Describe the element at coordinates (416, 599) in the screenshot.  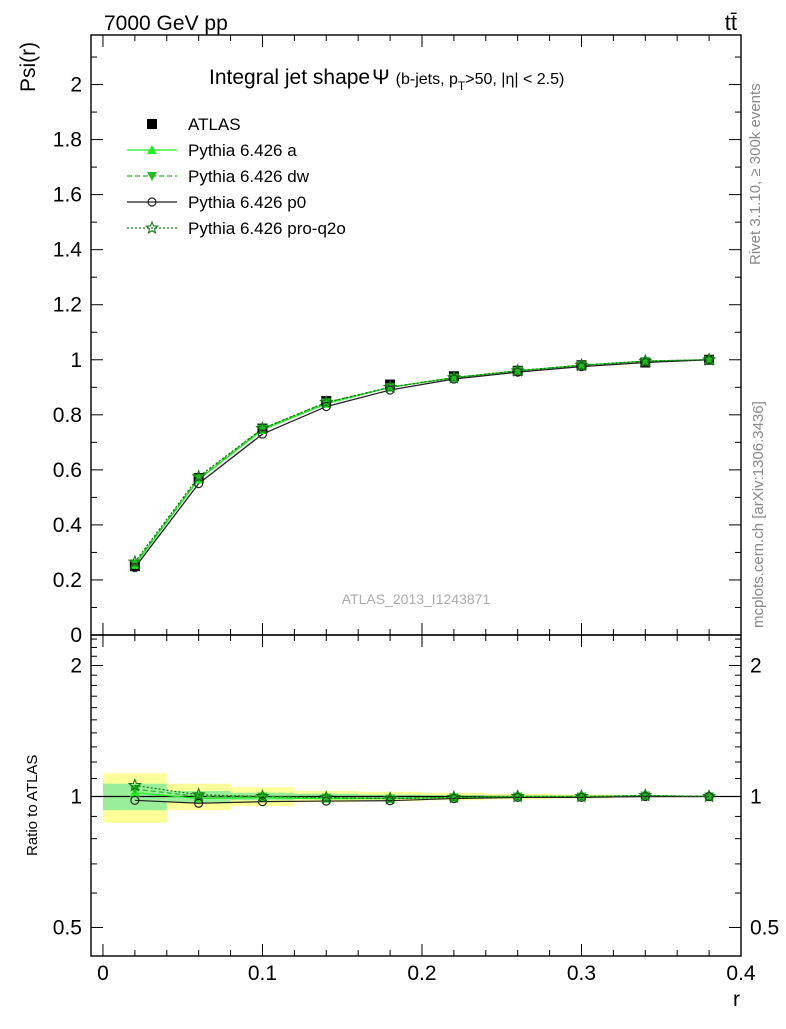
I see `analysis-watermark: ATLAS_2013_I1243871` at that location.